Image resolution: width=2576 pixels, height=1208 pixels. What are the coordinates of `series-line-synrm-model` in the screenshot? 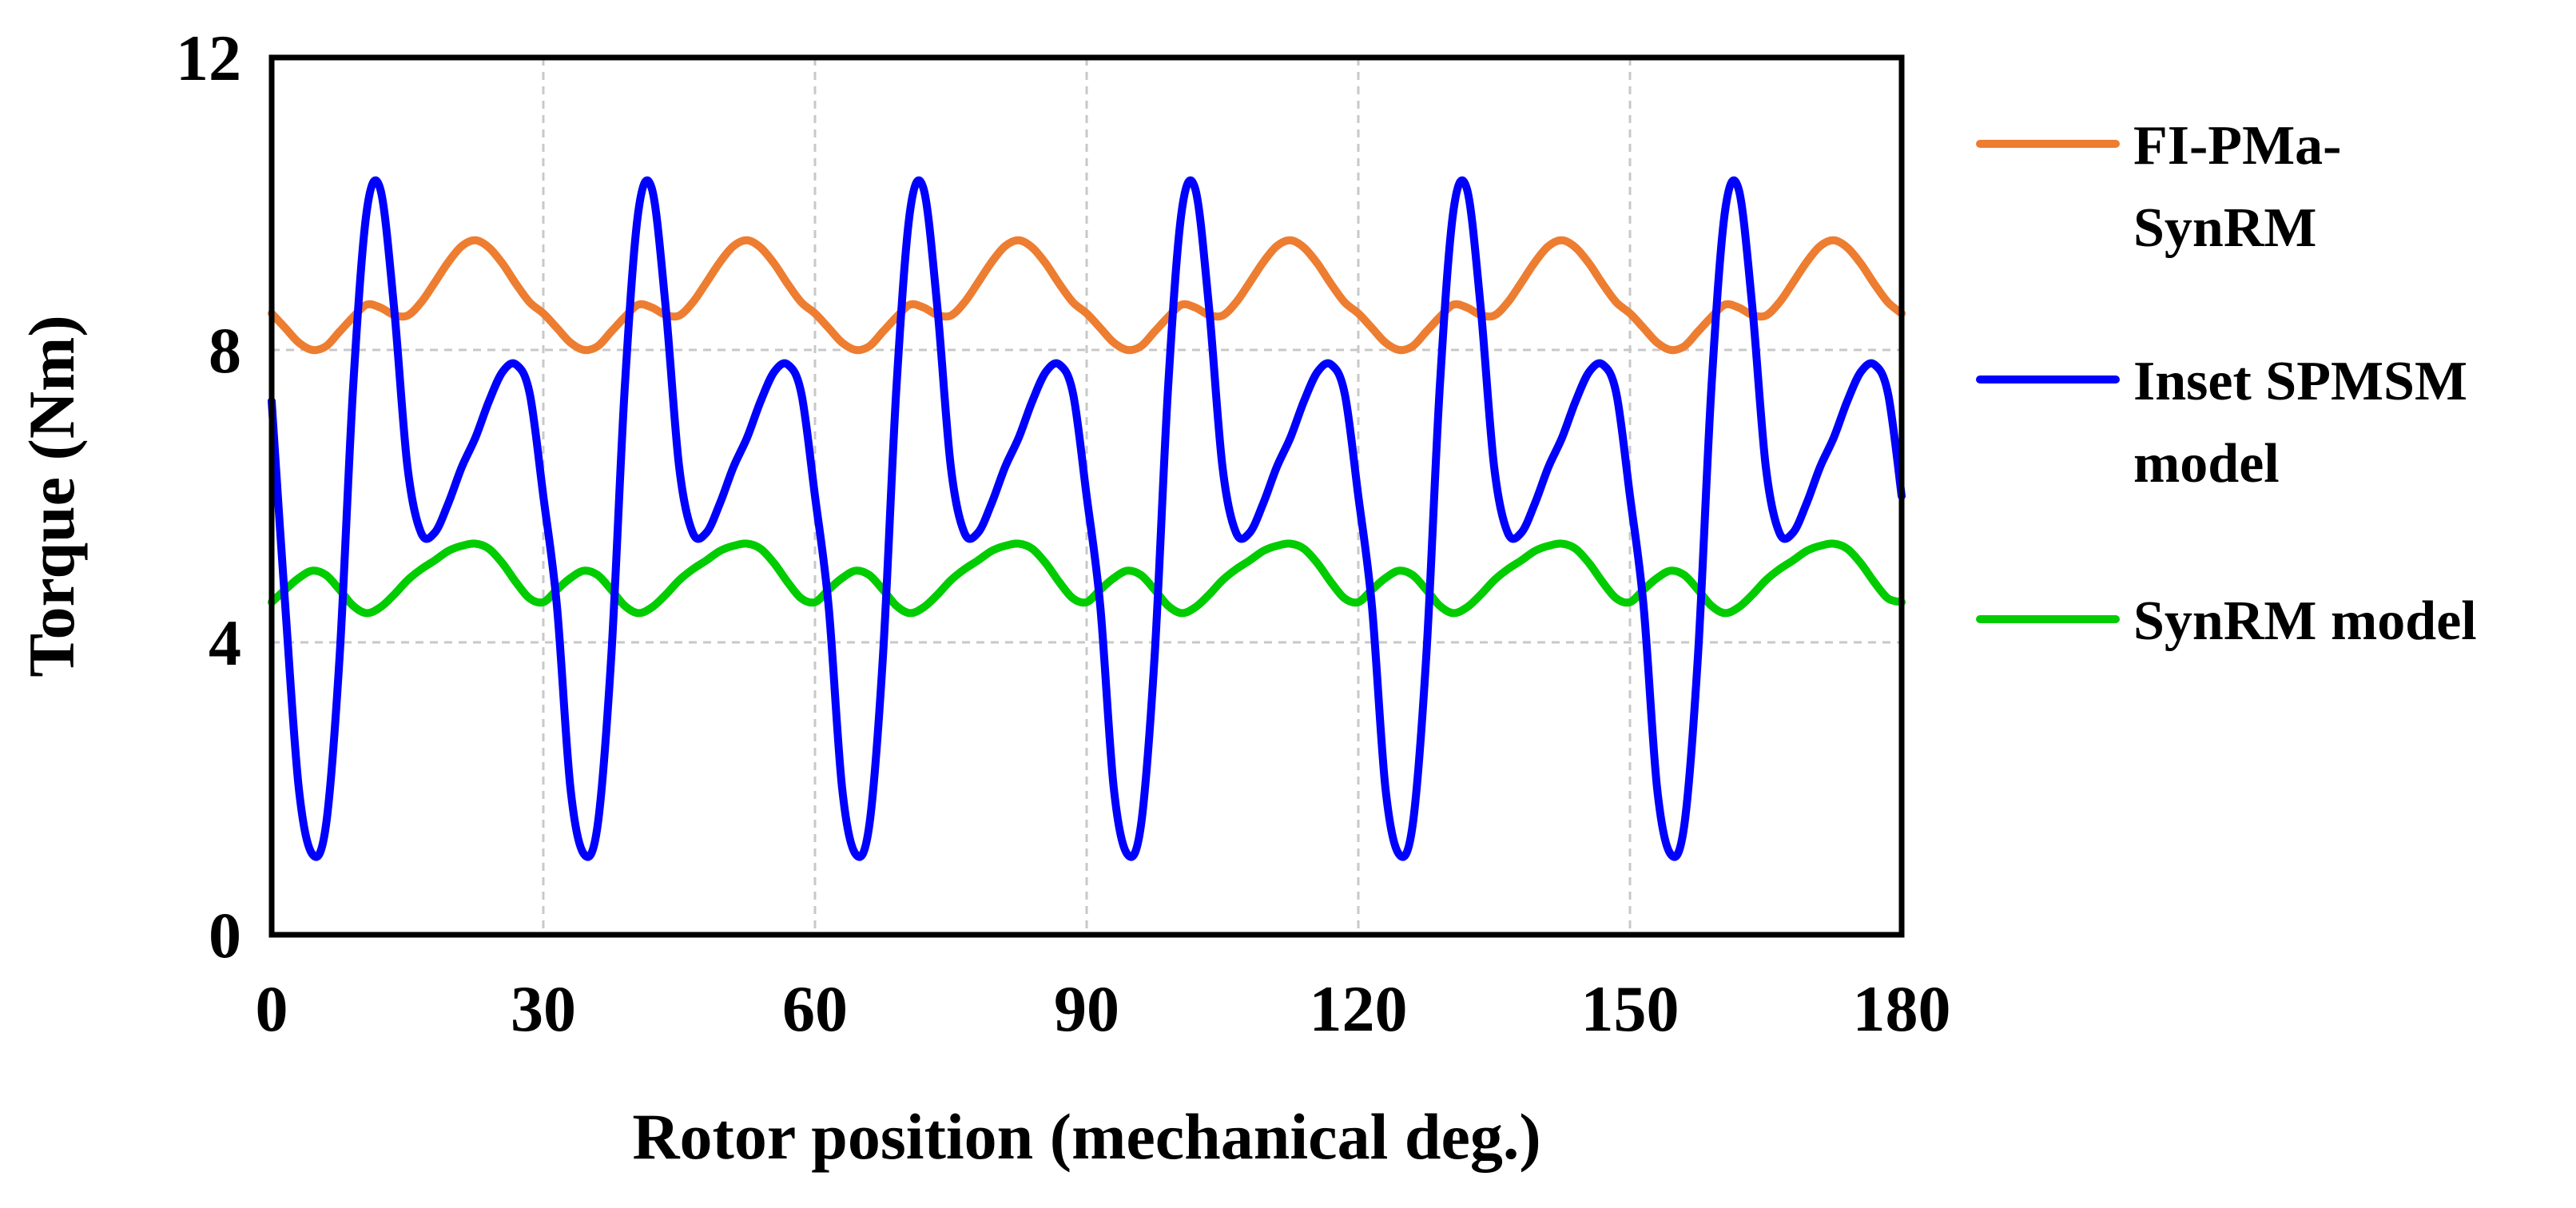 It's located at (1087, 578).